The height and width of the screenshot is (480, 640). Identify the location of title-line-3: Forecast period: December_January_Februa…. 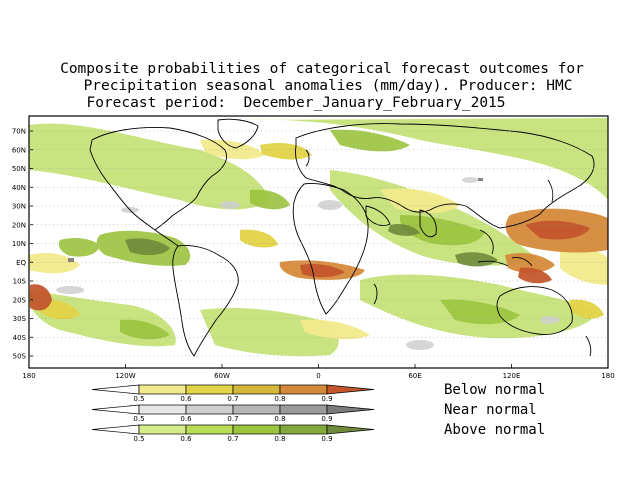
(296, 103).